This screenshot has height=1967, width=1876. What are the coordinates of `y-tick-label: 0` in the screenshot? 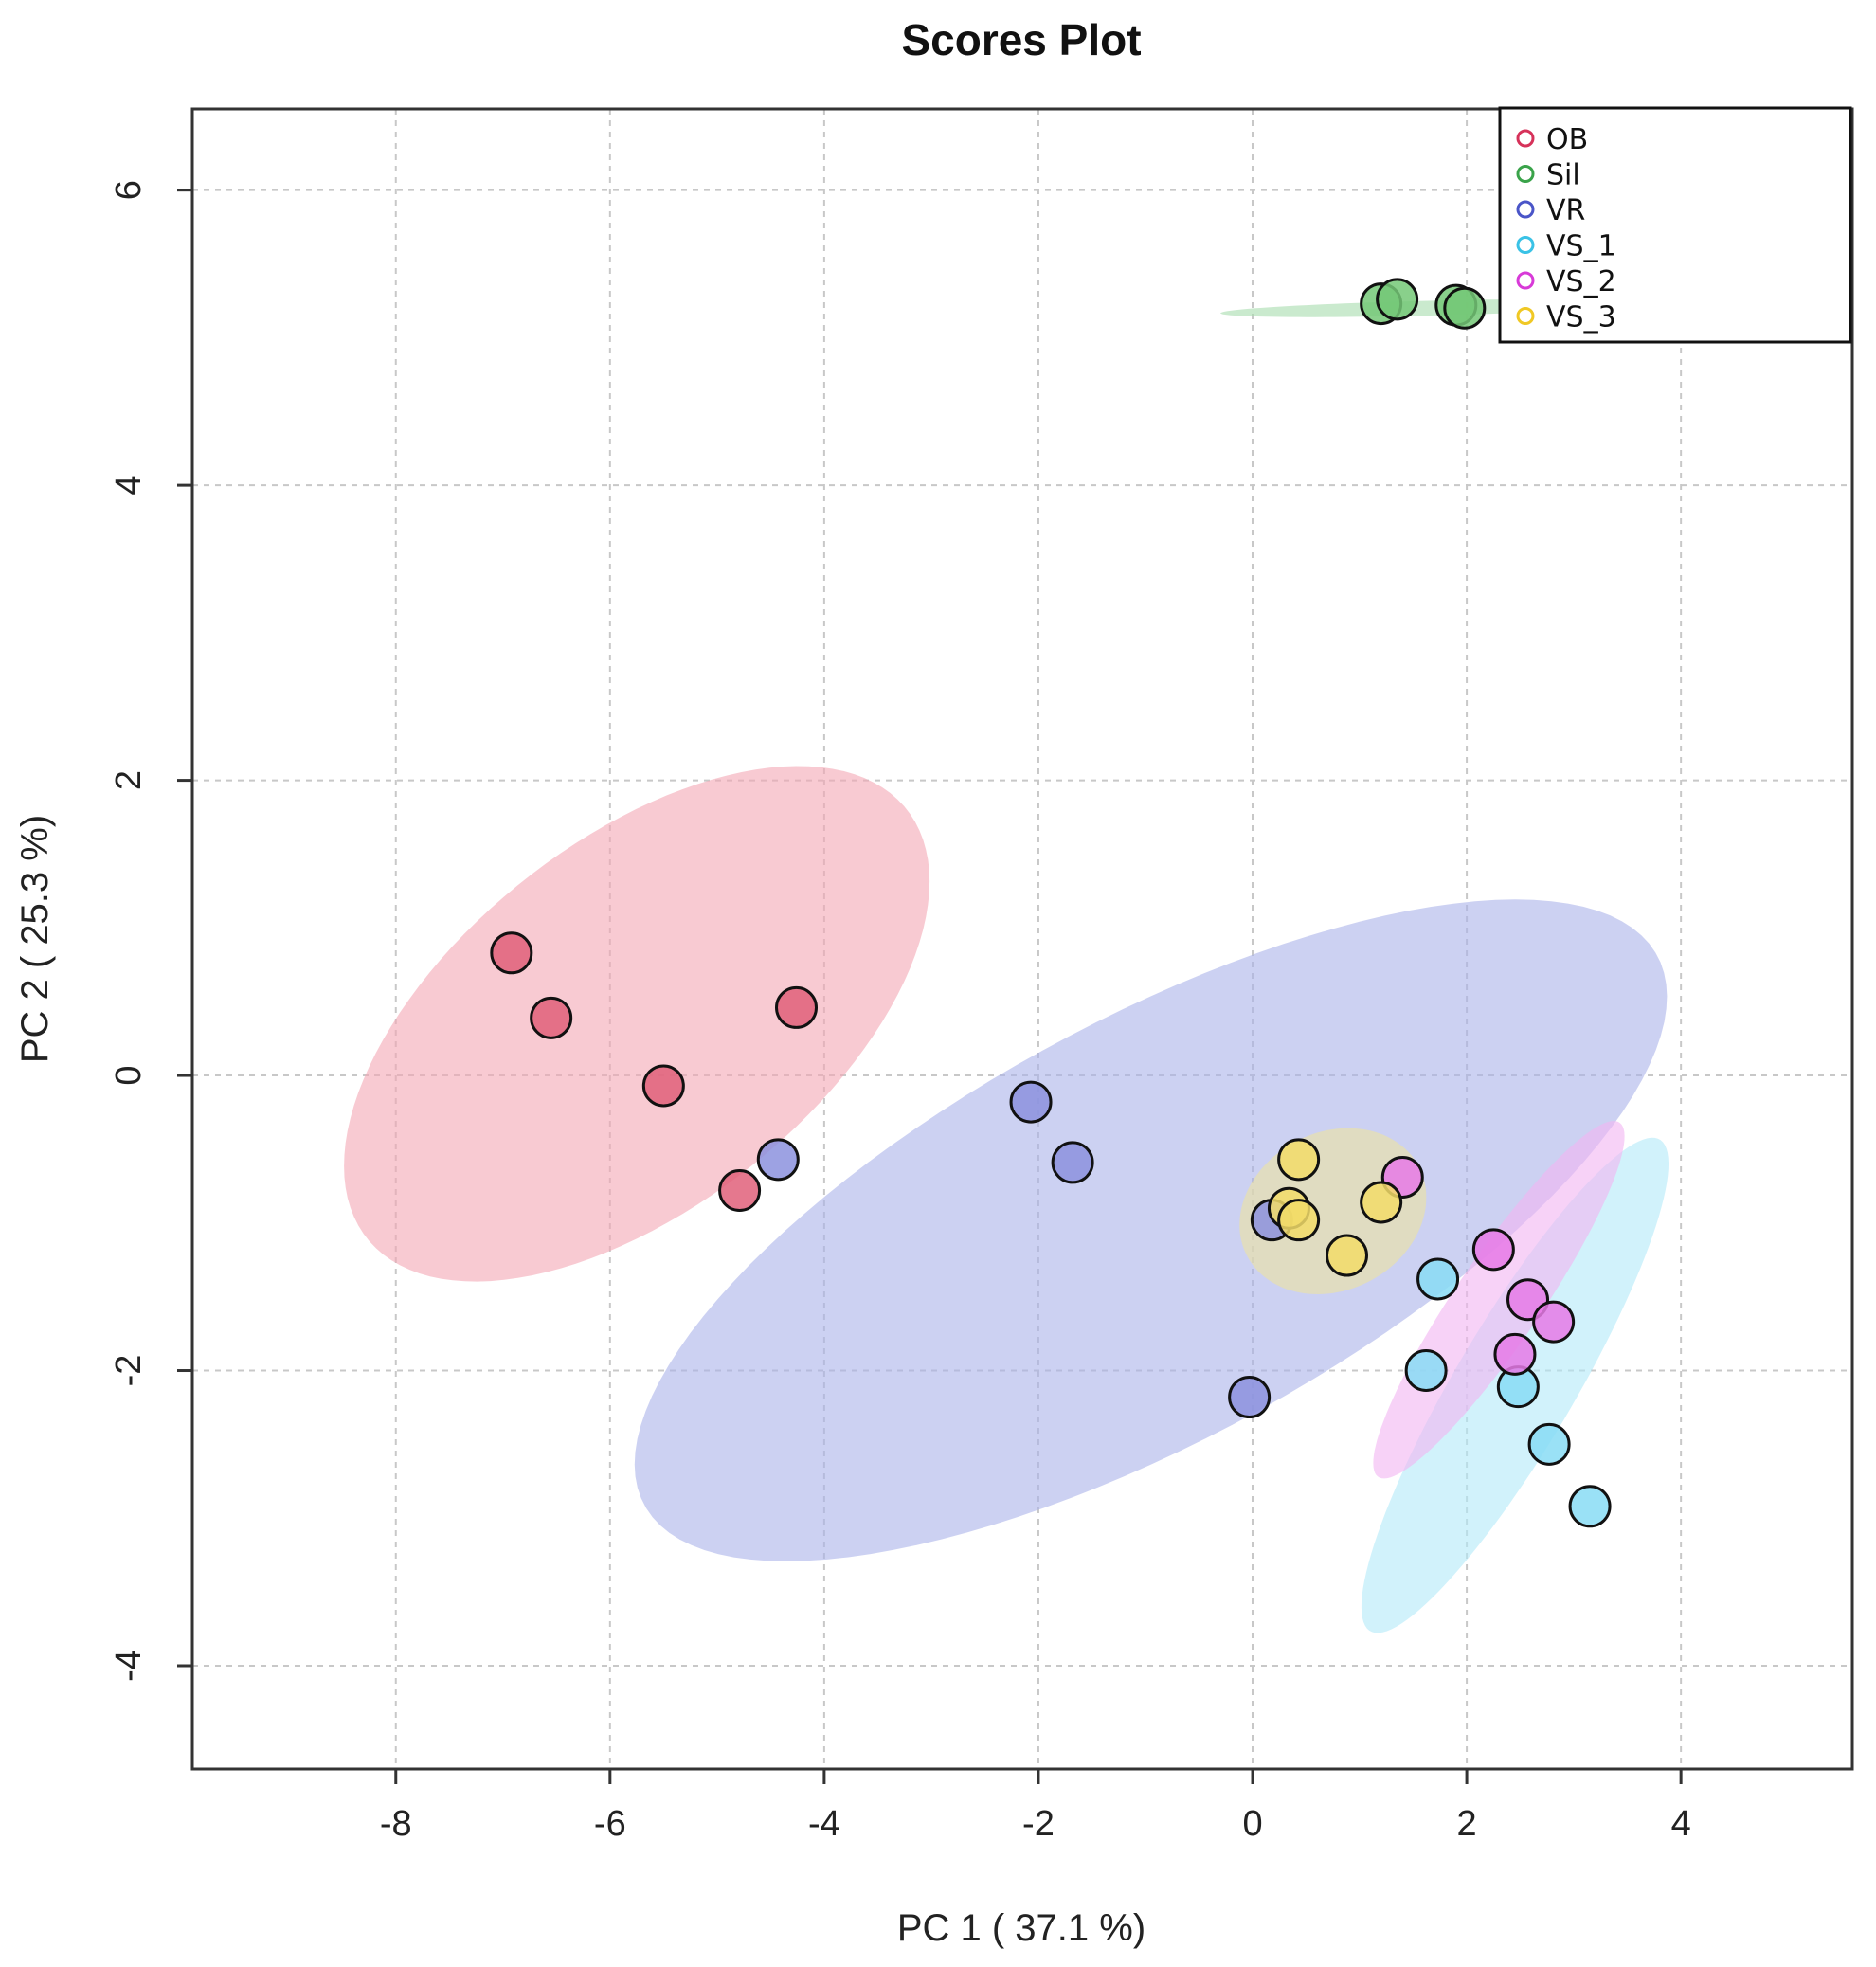 It's located at (129, 1075).